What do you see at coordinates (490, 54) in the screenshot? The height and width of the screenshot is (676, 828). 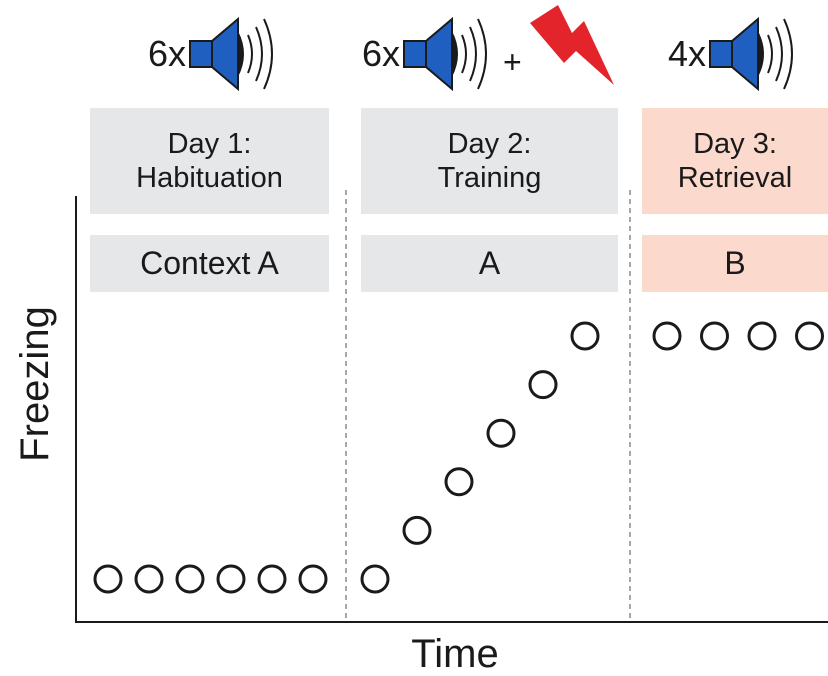 I see `stimulus-row-day2: 6x +` at bounding box center [490, 54].